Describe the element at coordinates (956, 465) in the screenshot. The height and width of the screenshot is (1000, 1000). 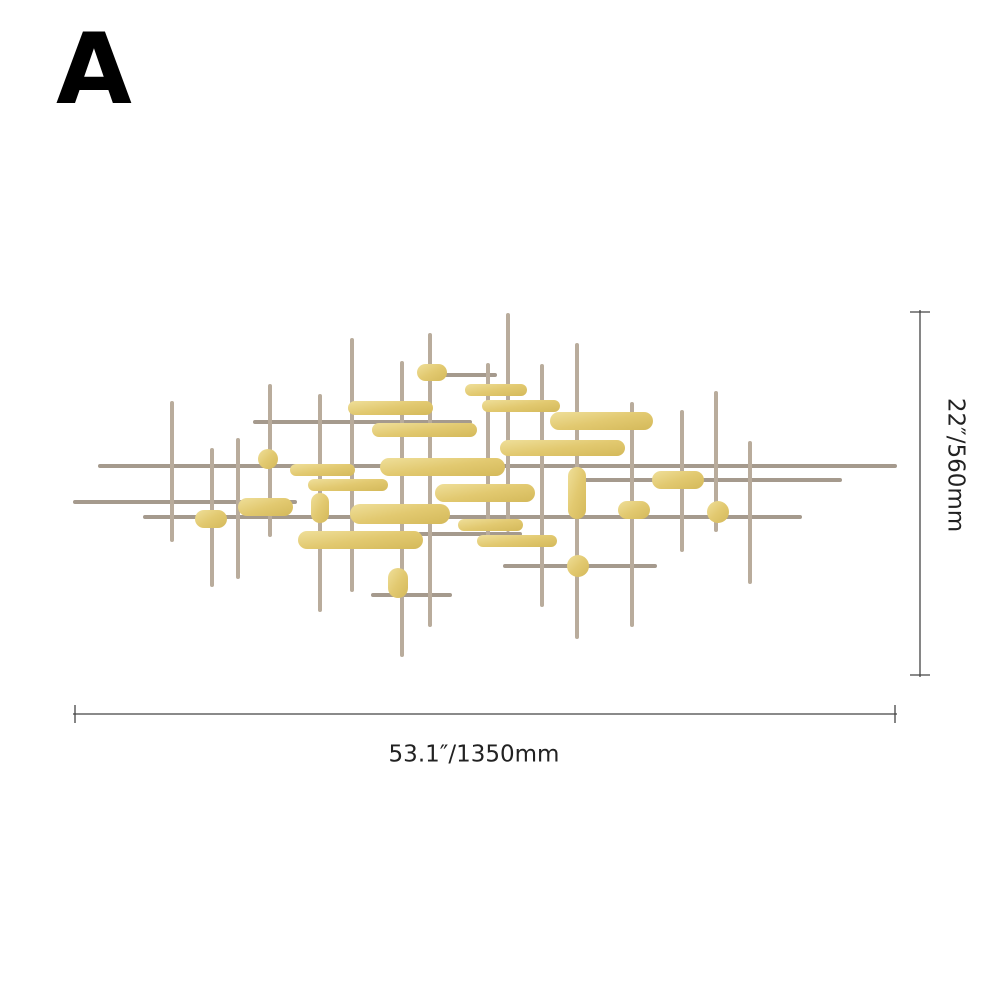
I see `height-label: 22″/560mm` at that location.